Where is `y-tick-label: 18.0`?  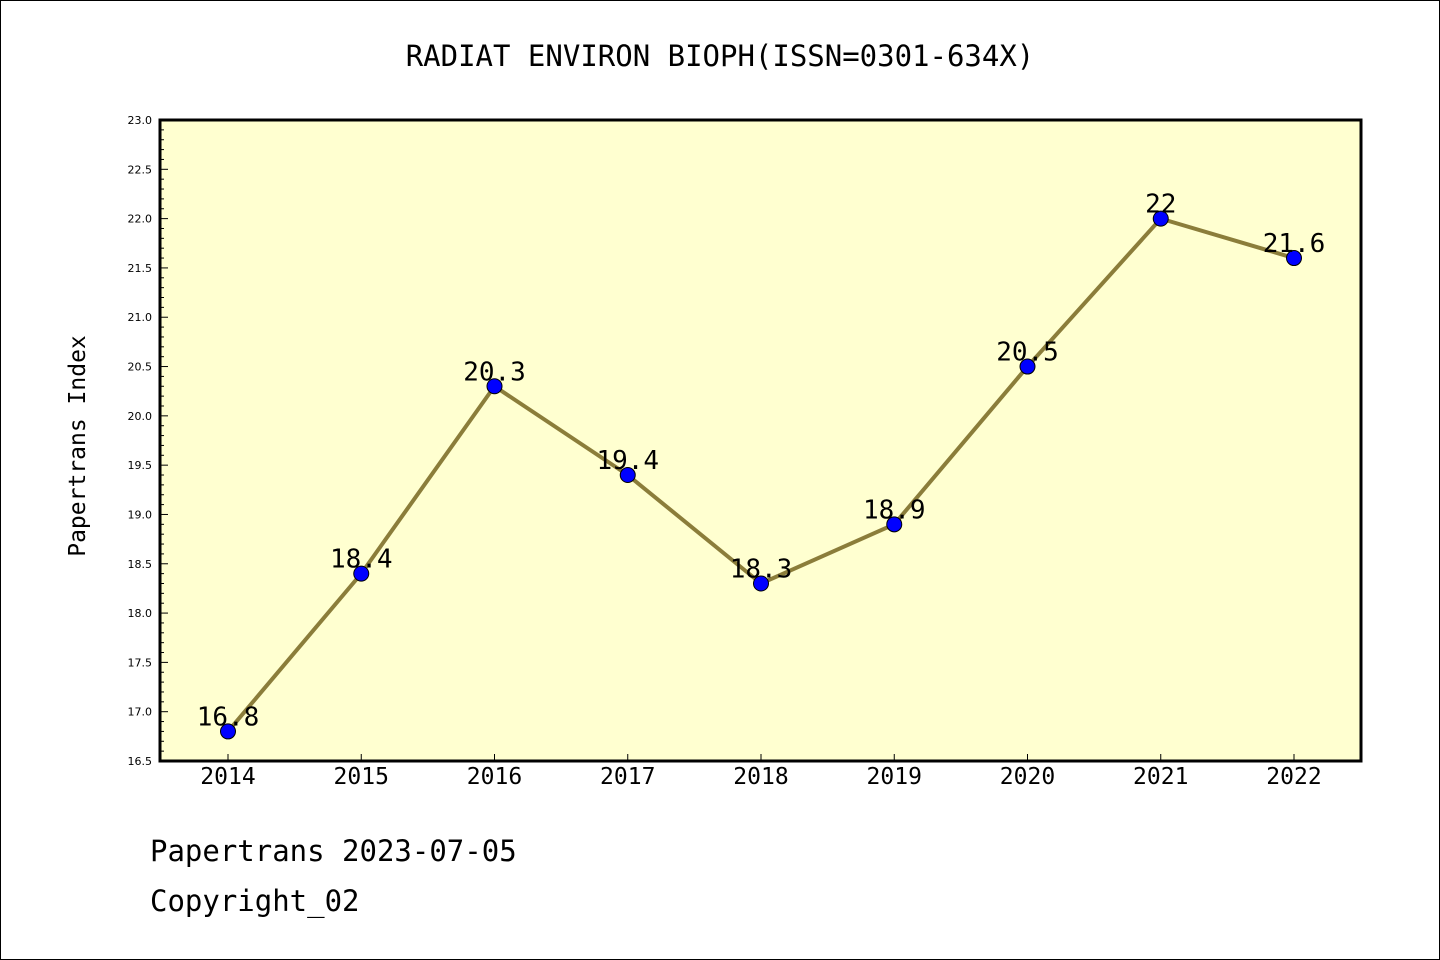
y-tick-label: 18.0 is located at coordinates (140, 613).